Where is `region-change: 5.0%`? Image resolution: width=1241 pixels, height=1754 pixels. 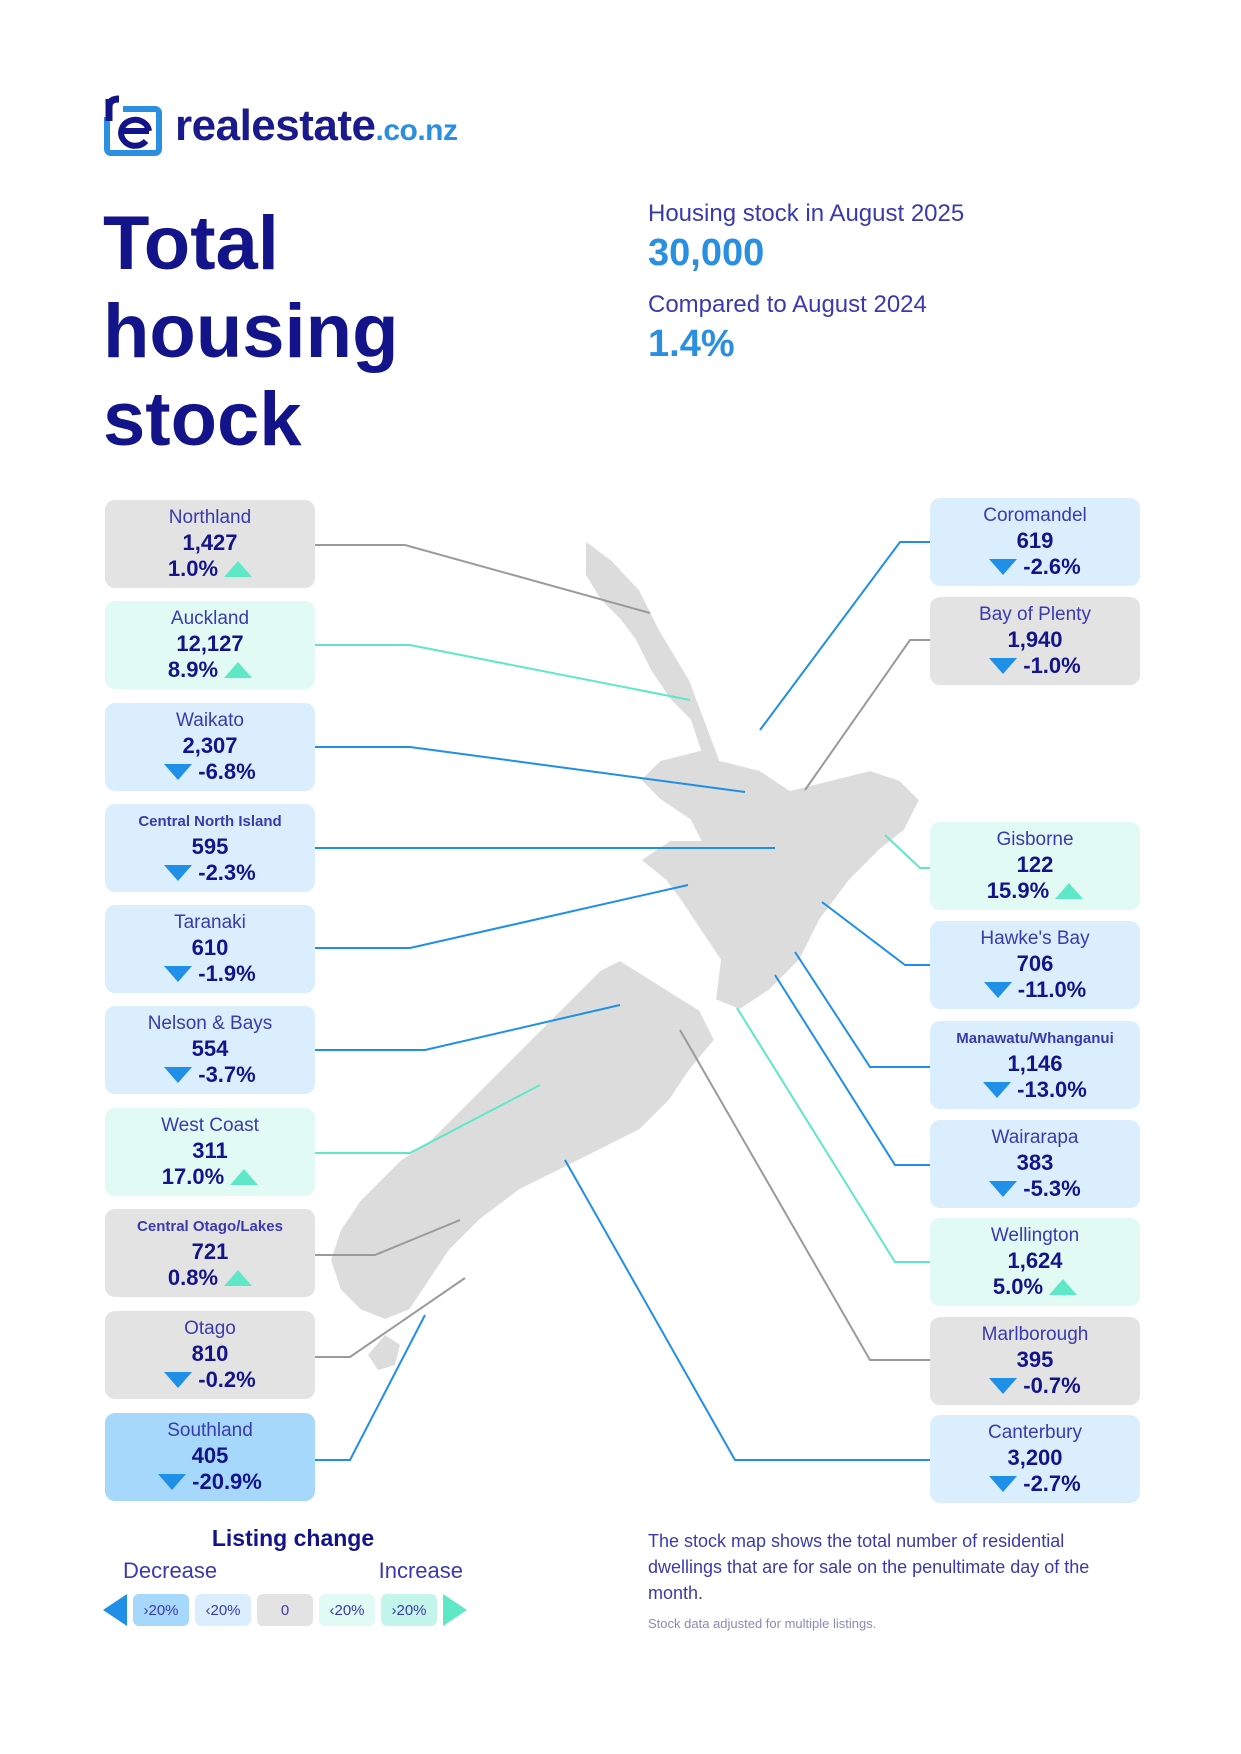
region-change: 5.0% is located at coordinates (1035, 1287).